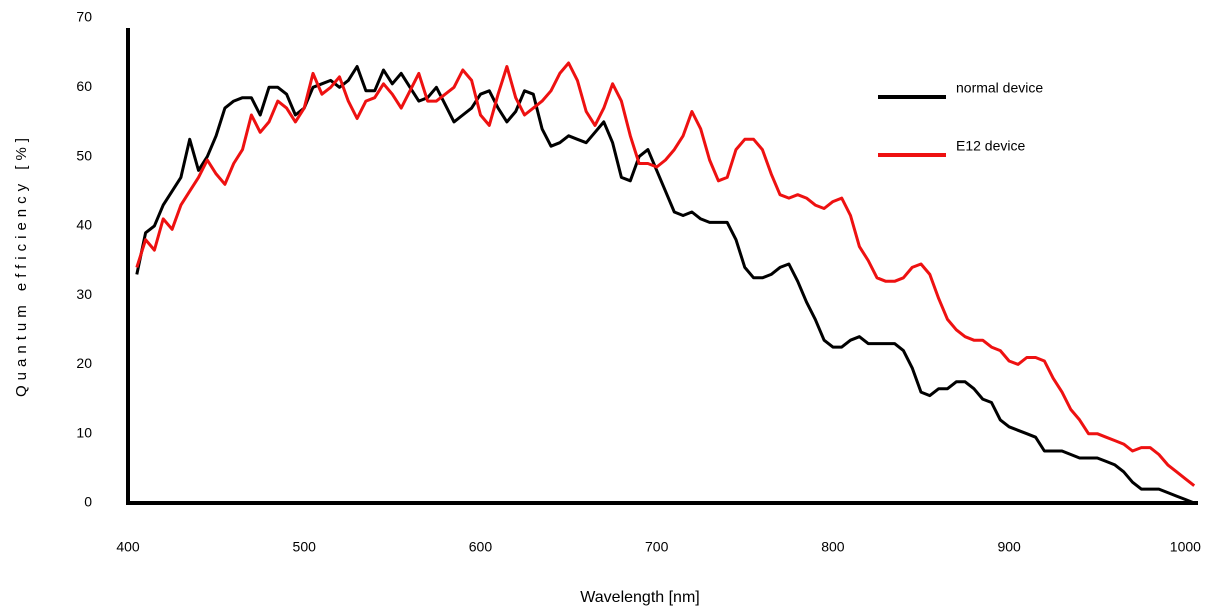 This screenshot has width=1215, height=612. What do you see at coordinates (84, 86) in the screenshot?
I see `y-tick-label: 60` at bounding box center [84, 86].